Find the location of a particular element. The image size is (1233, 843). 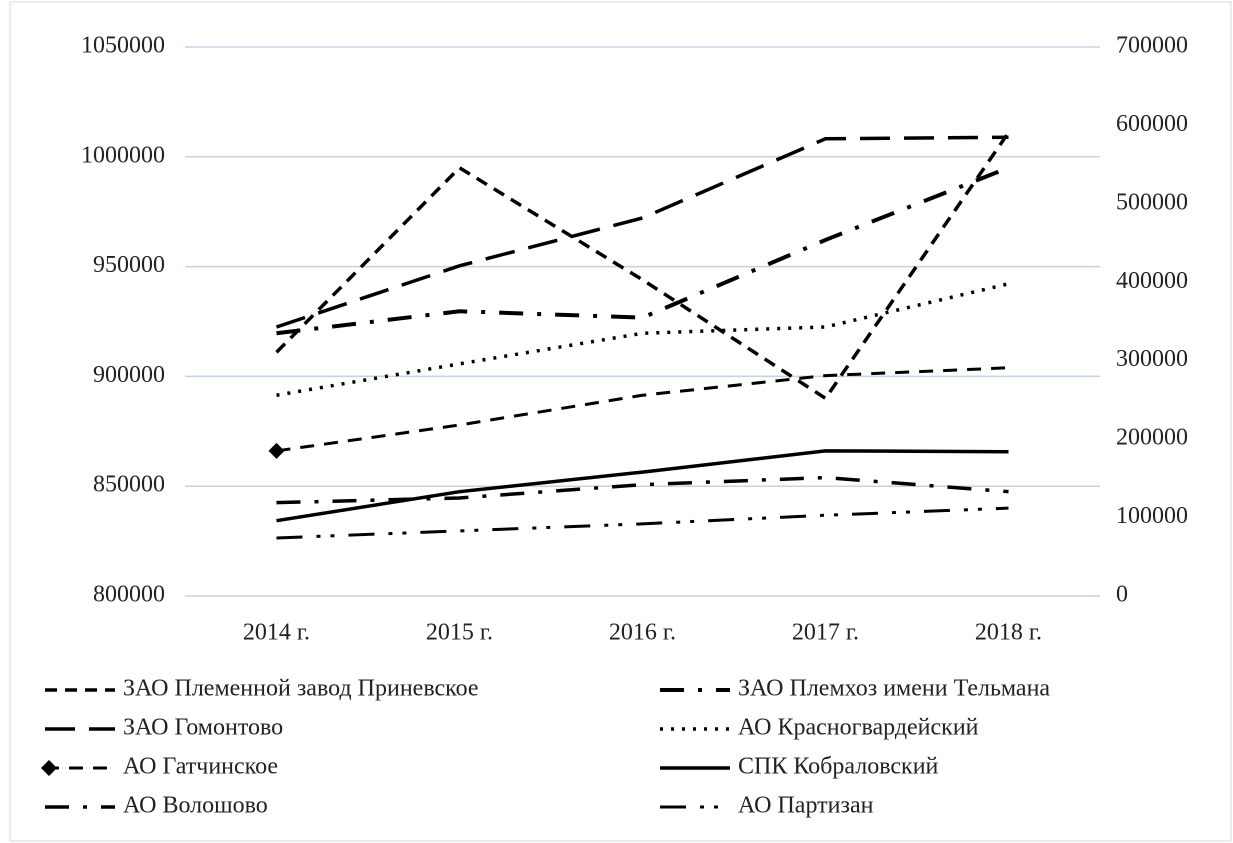

legend-label: АО Гатчинское is located at coordinates (200, 767).